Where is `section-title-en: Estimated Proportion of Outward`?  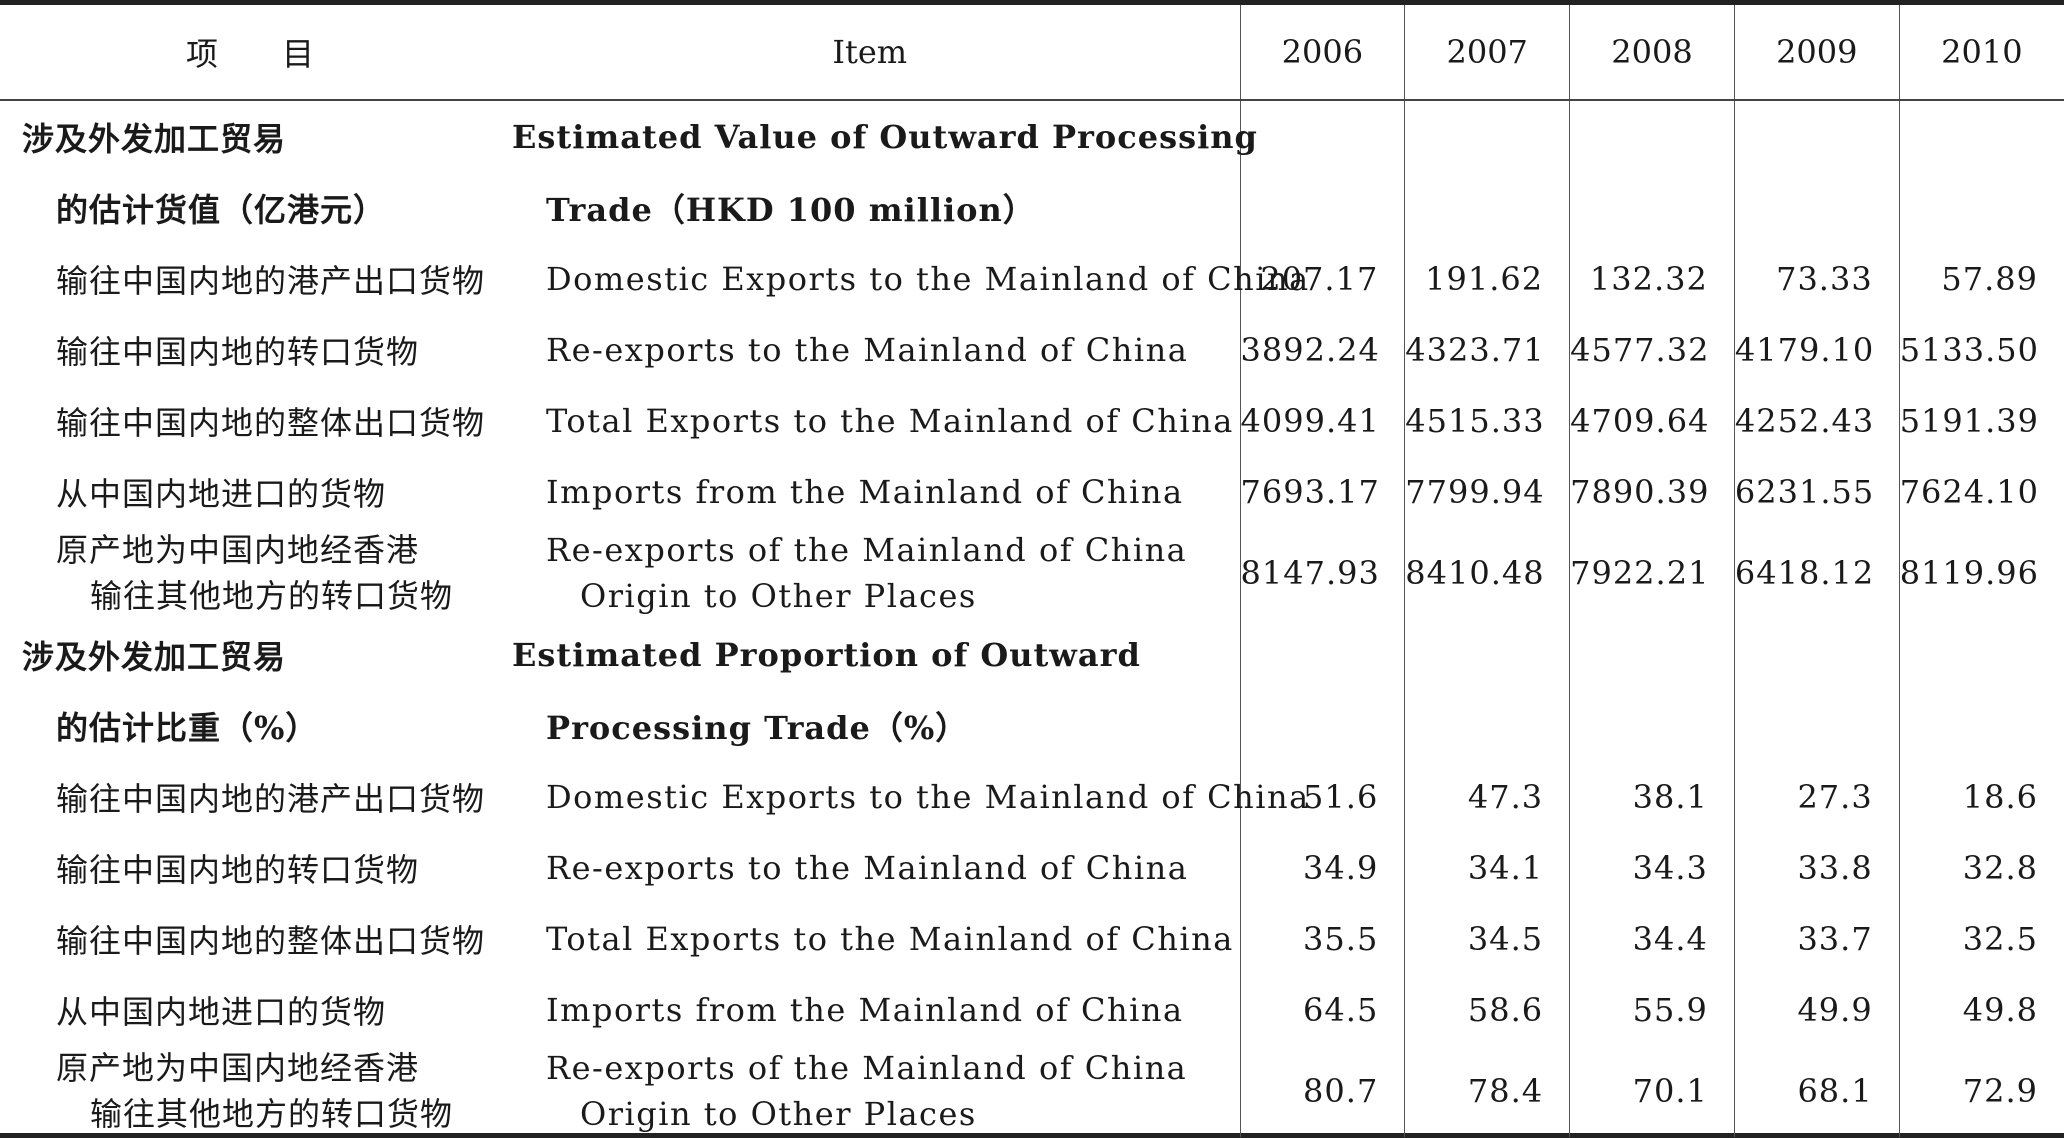
section-title-en: Estimated Proportion of Outward is located at coordinates (826, 654).